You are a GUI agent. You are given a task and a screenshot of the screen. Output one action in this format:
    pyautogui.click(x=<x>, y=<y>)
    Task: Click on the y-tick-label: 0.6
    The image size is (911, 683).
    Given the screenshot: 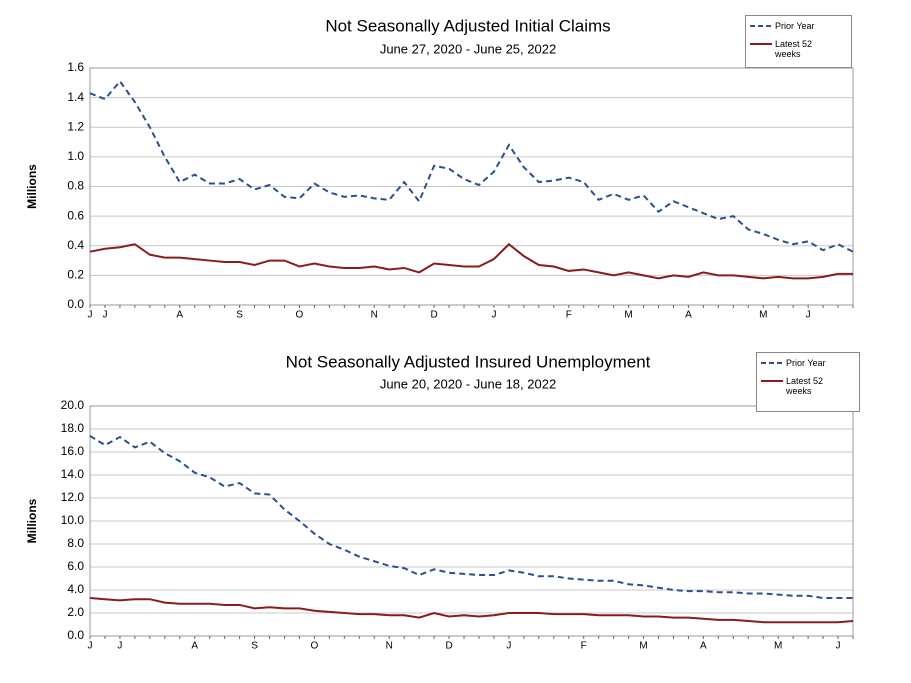 What is the action you would take?
    pyautogui.click(x=75, y=215)
    